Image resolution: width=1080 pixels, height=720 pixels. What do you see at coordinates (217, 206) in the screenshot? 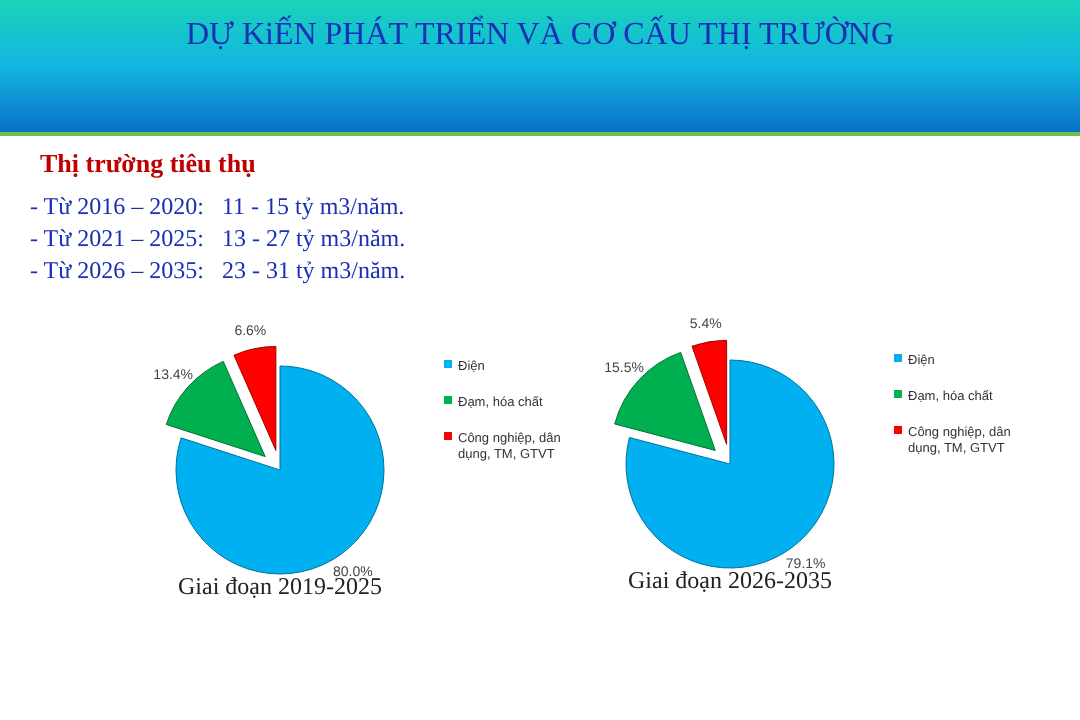
I see `text: - Từ 2016 – 2020: 11 - 15 tỷ m3/năm.` at bounding box center [217, 206].